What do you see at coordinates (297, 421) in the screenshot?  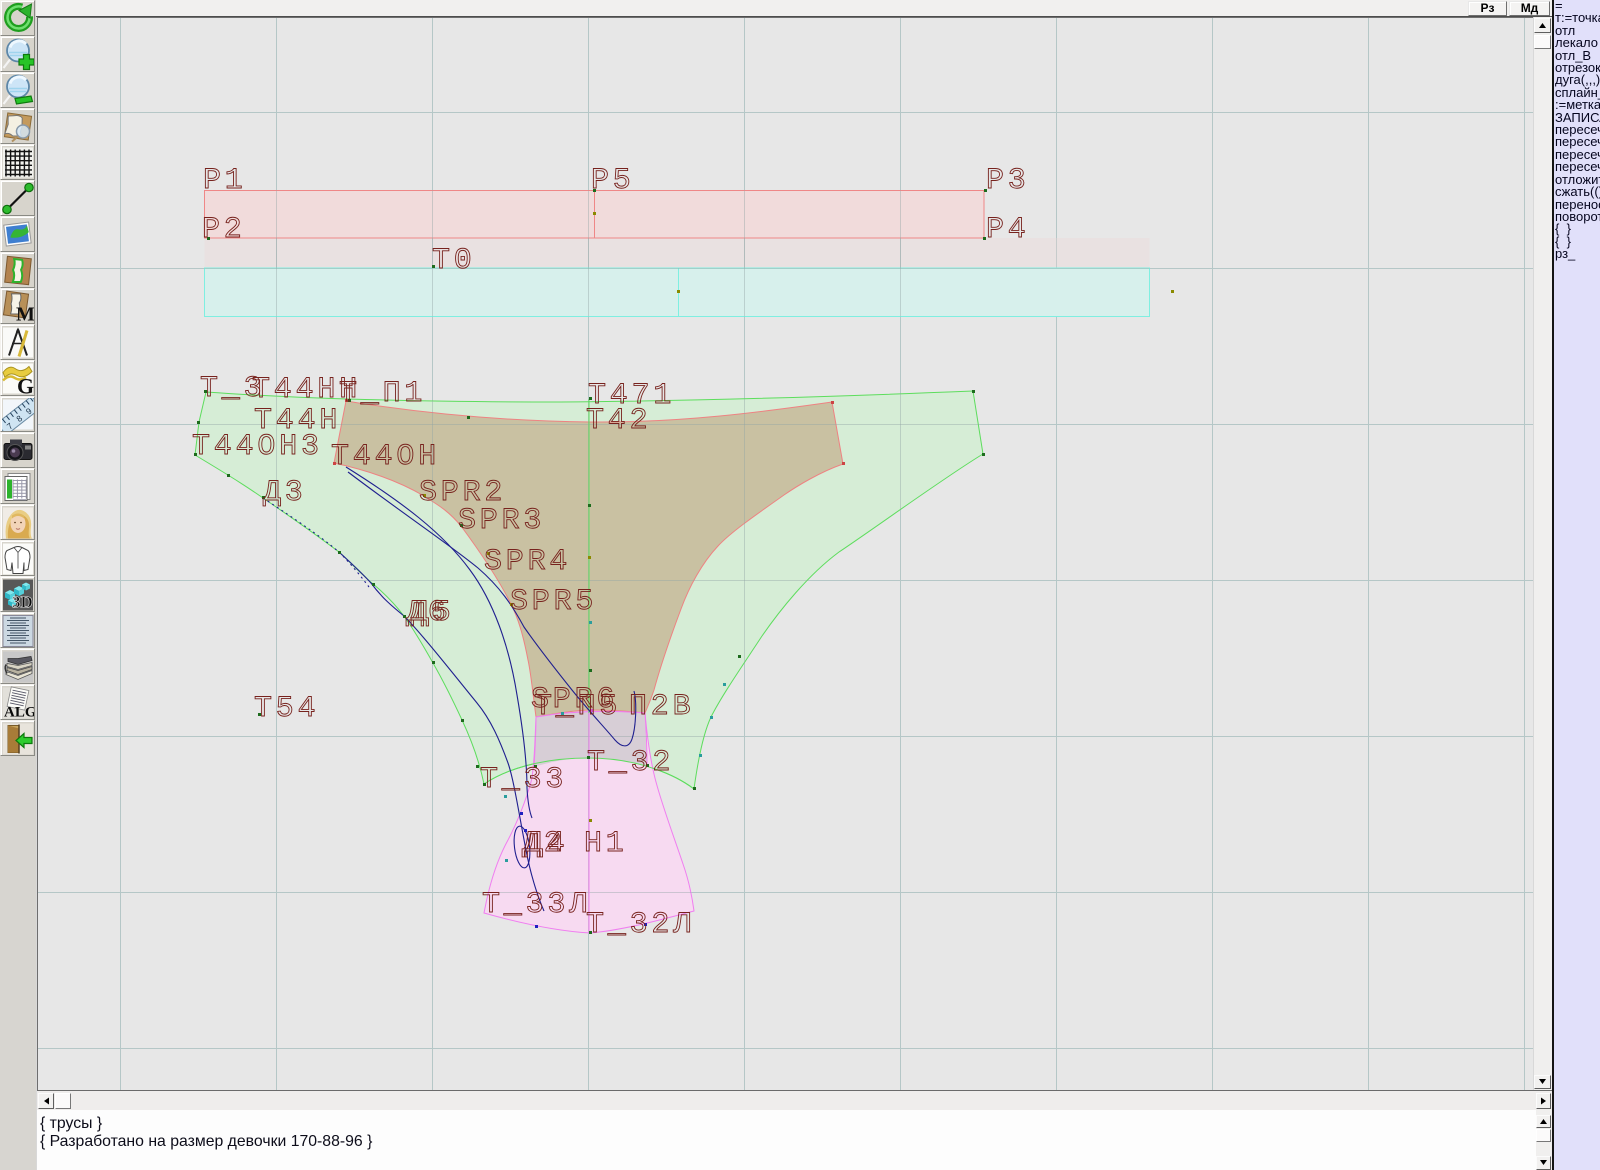 I see `svg-text: Т44Н` at bounding box center [297, 421].